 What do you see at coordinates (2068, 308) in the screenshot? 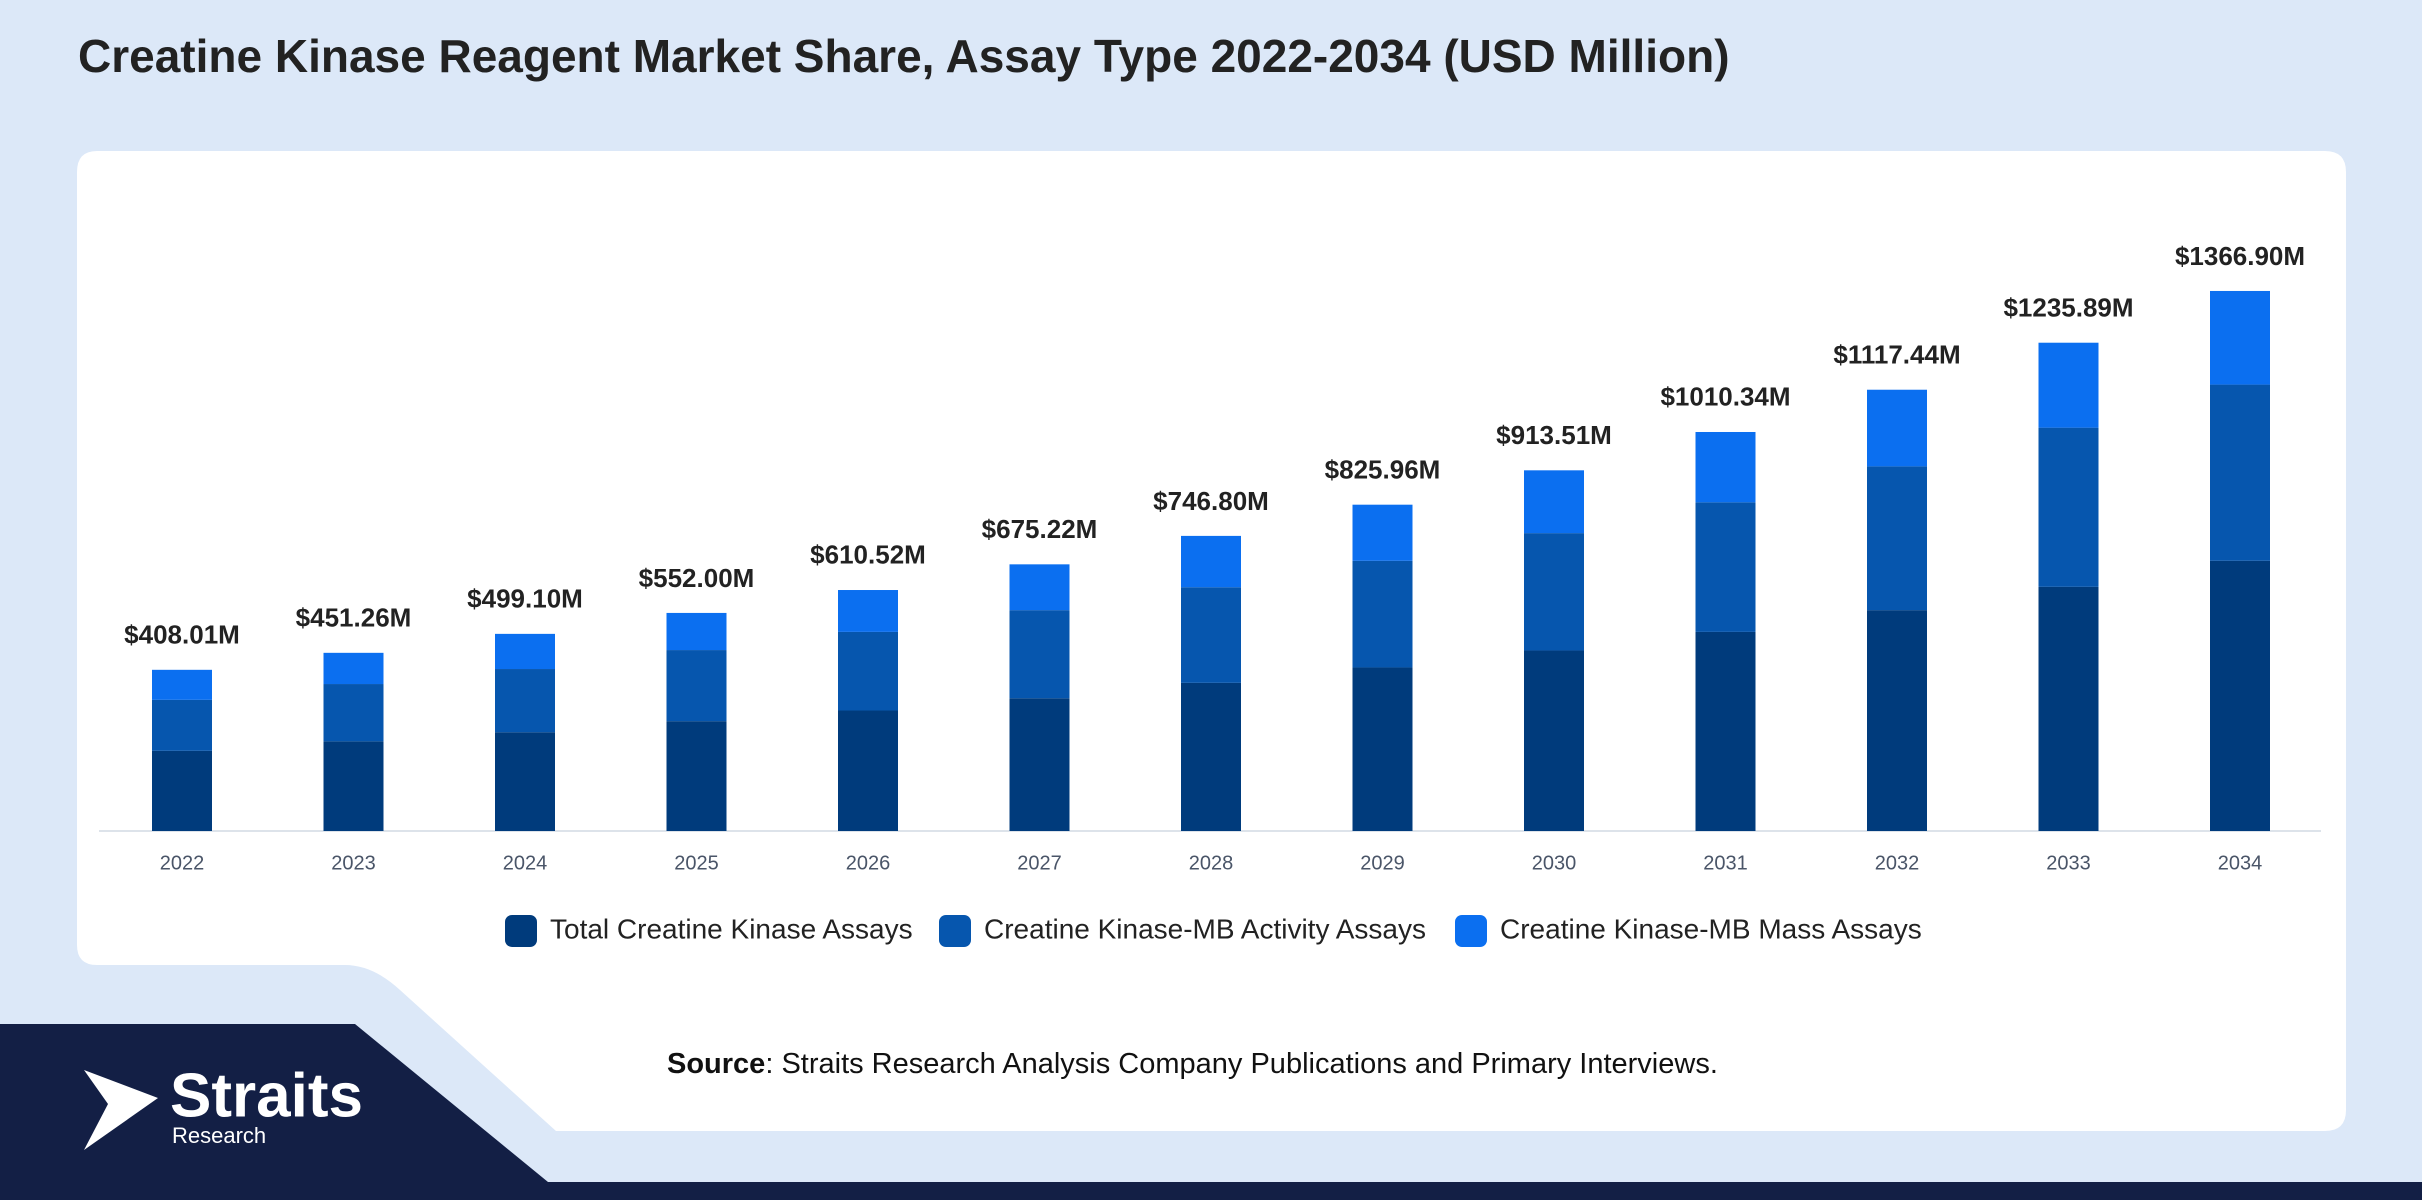
I see `total-label: $1235.89M` at bounding box center [2068, 308].